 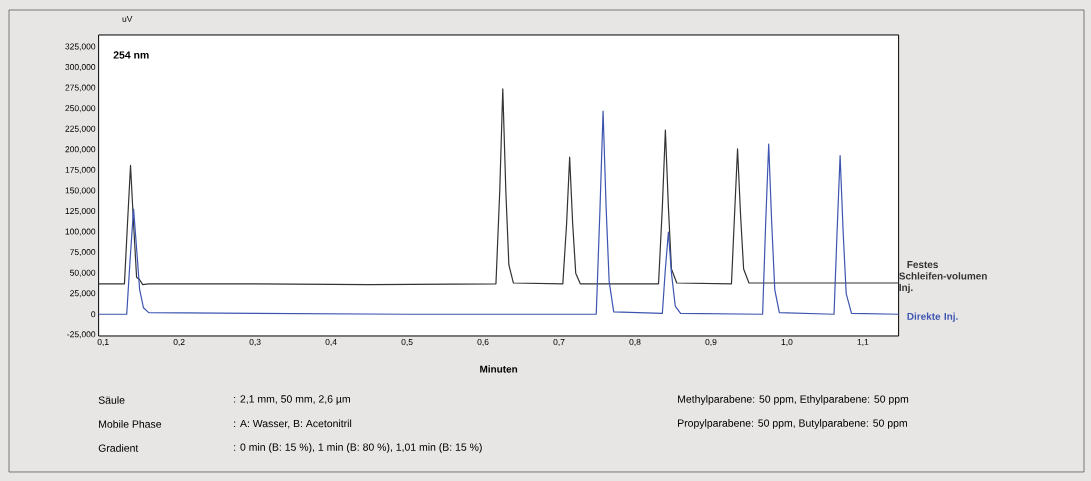 What do you see at coordinates (787, 342) in the screenshot?
I see `x-tick-label: 1,0` at bounding box center [787, 342].